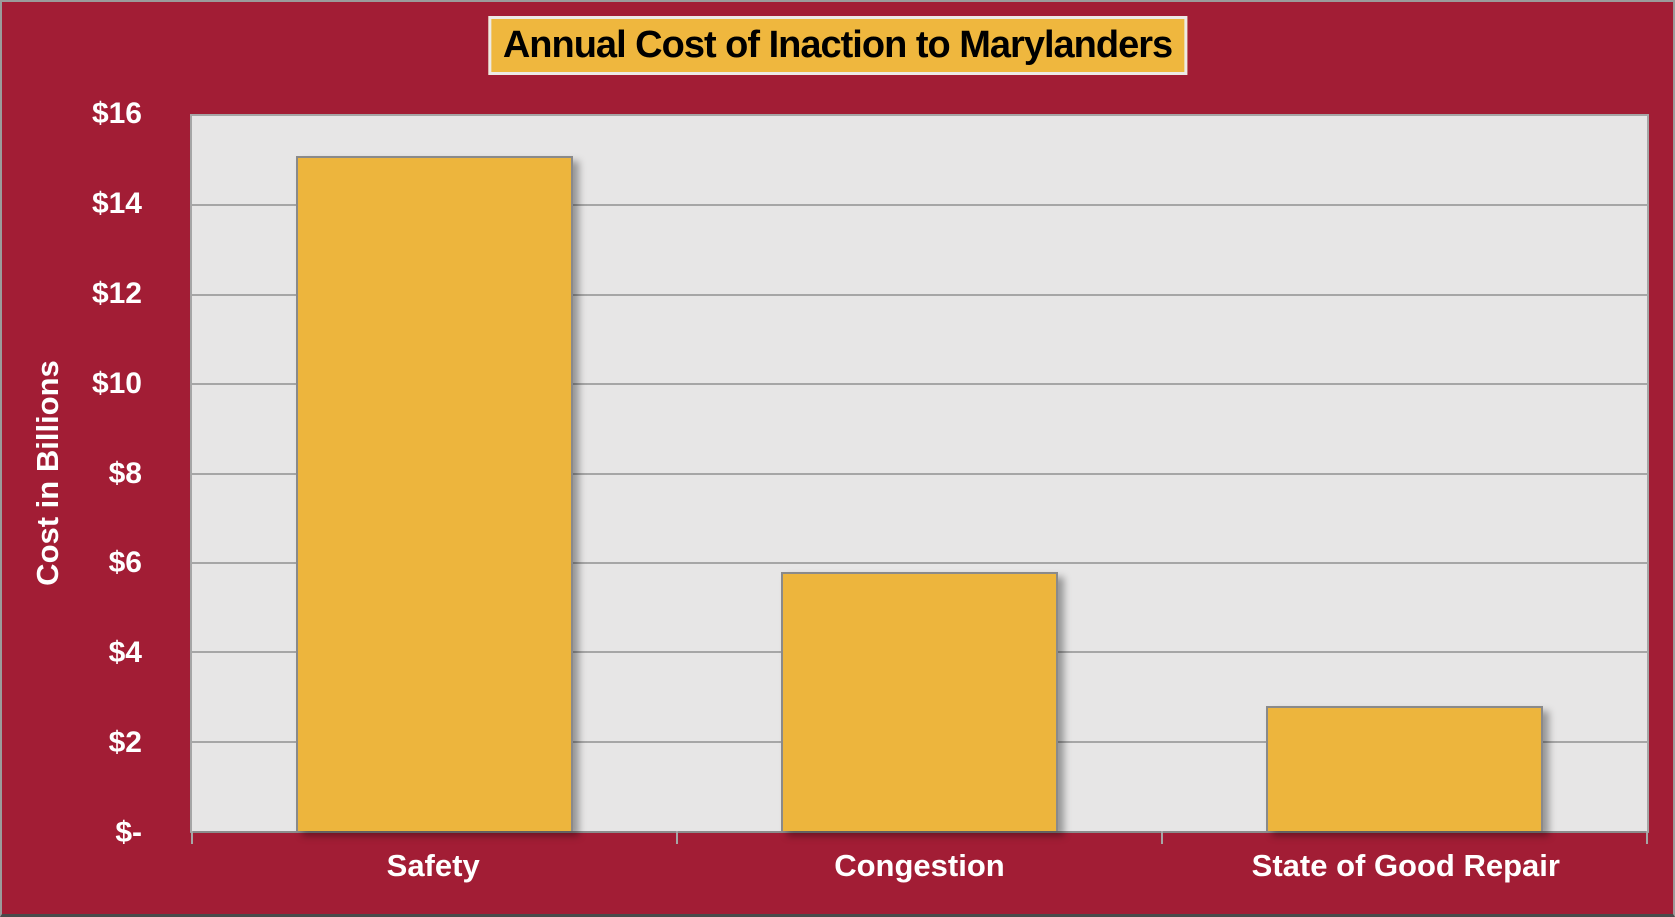 Image resolution: width=1675 pixels, height=917 pixels. Describe the element at coordinates (1405, 865) in the screenshot. I see `x-axis-label: State of Good Repair` at that location.